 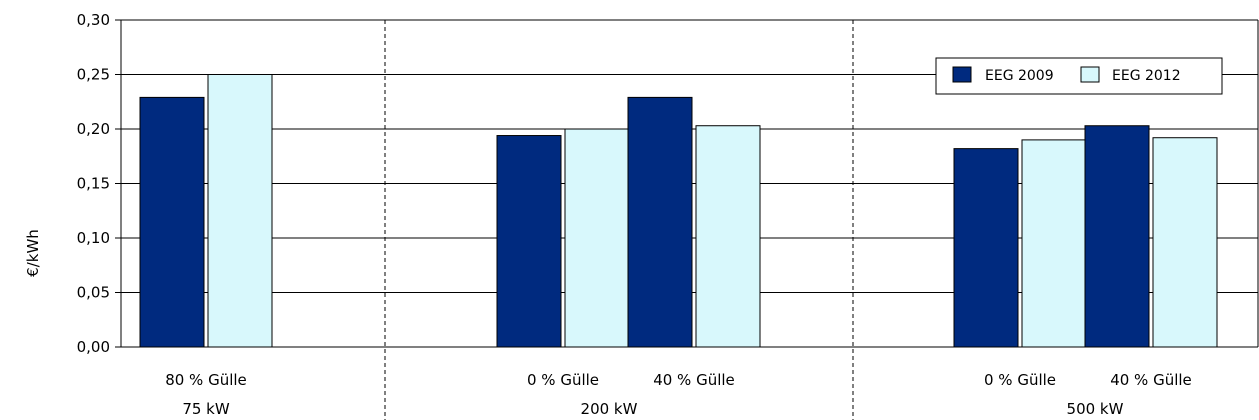 What do you see at coordinates (1146, 76) in the screenshot?
I see `legend-label-eeg-2012: EEG 2012` at bounding box center [1146, 76].